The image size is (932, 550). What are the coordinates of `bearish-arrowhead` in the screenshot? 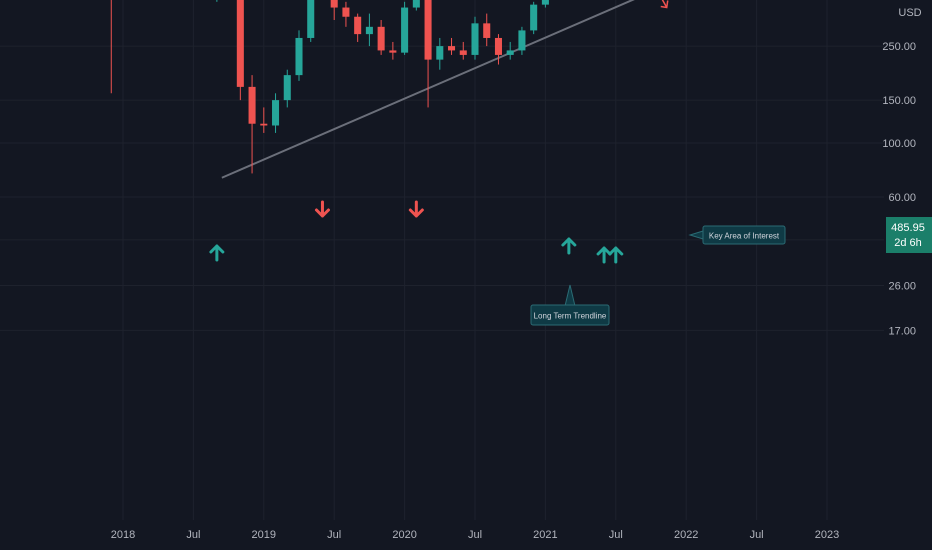 It's located at (664, 4).